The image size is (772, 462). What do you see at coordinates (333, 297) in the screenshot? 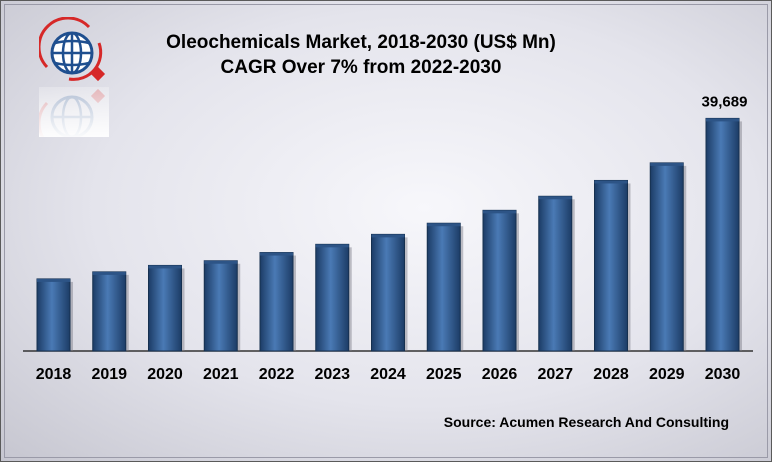
I see `bar-2023` at bounding box center [333, 297].